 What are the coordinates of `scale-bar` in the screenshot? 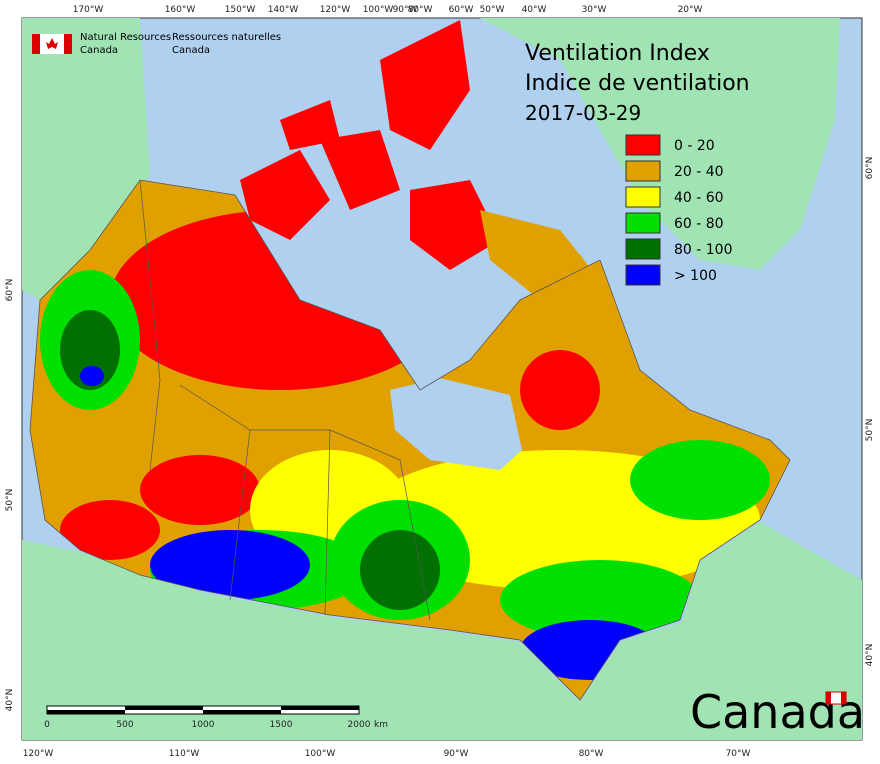 It's located at (203, 710).